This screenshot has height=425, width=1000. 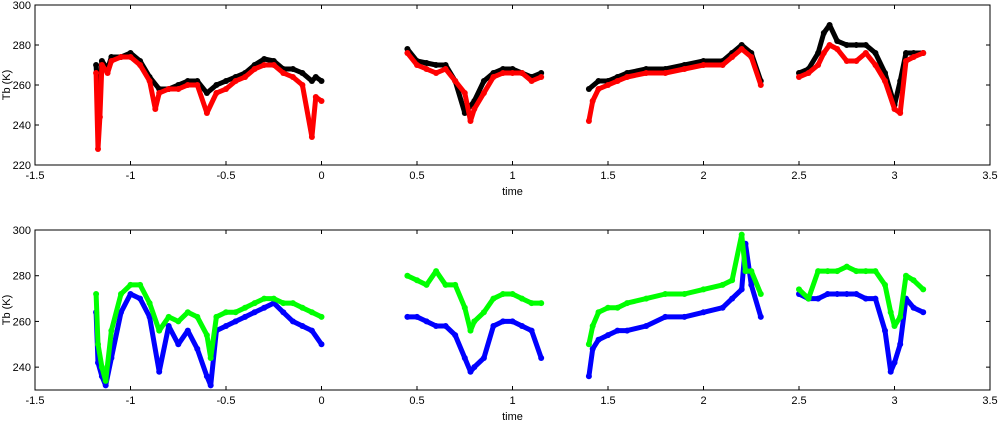 I want to click on x-tick-label: 3, so click(x=894, y=176).